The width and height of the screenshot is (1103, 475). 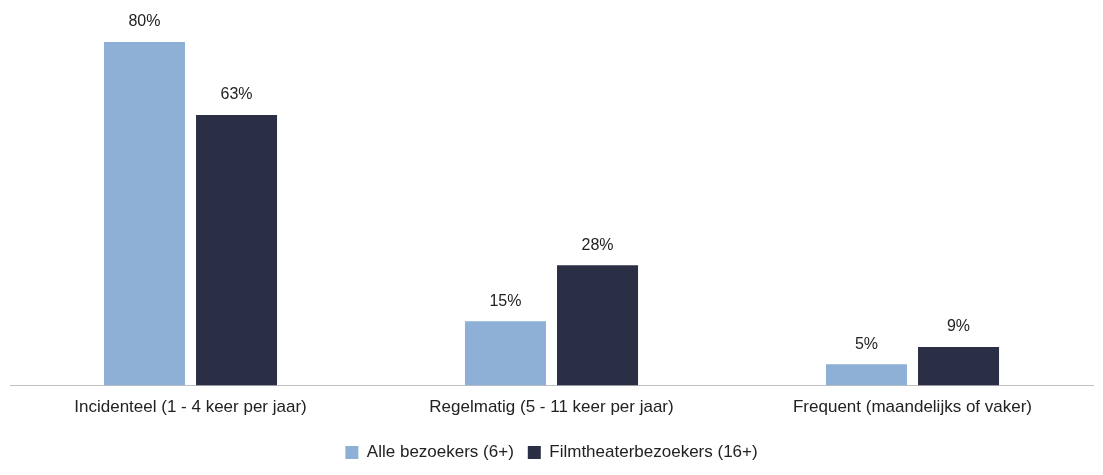 I want to click on data-label: 63%, so click(x=236, y=94).